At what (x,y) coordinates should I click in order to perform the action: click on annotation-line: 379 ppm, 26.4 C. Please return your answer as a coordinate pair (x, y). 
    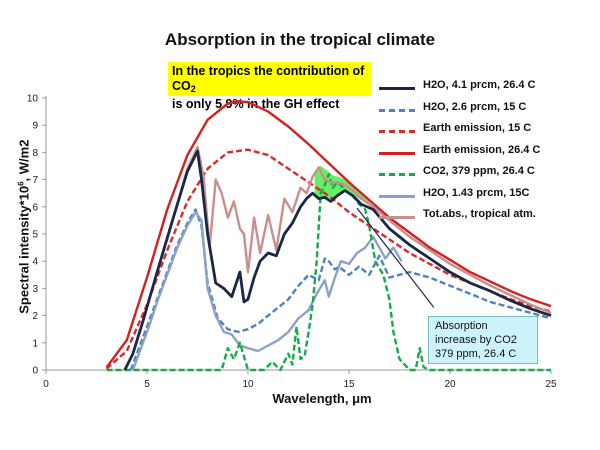
    Looking at the image, I should click on (476, 354).